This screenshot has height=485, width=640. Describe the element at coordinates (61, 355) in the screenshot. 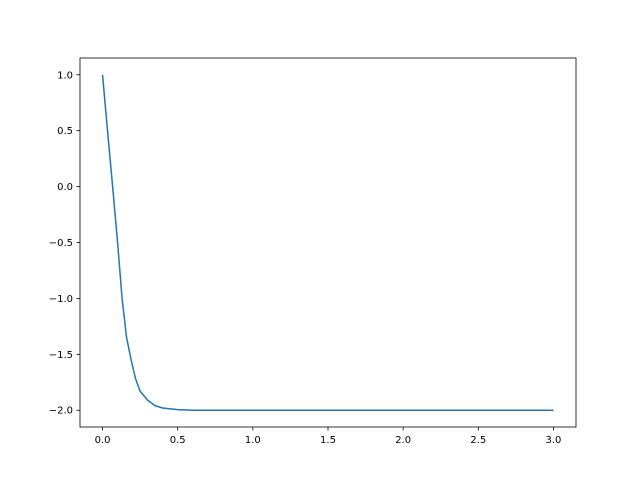

I see `y-tick-label: −1.5` at that location.